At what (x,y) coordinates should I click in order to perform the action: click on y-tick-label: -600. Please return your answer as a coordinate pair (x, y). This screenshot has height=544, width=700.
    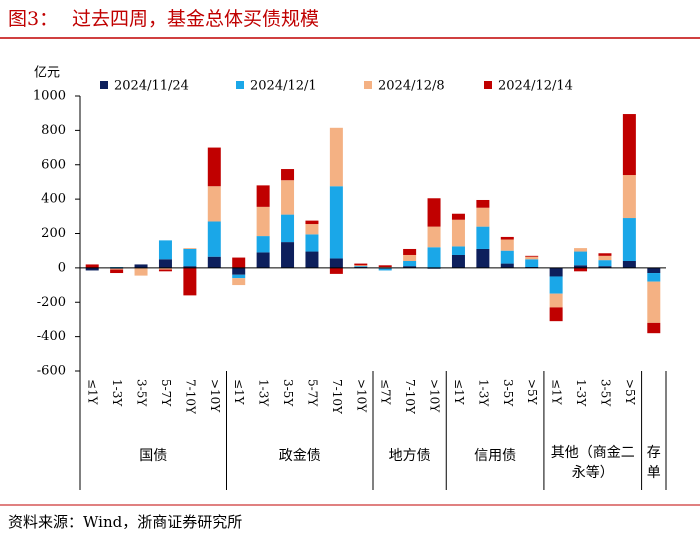
    Looking at the image, I should click on (51, 371).